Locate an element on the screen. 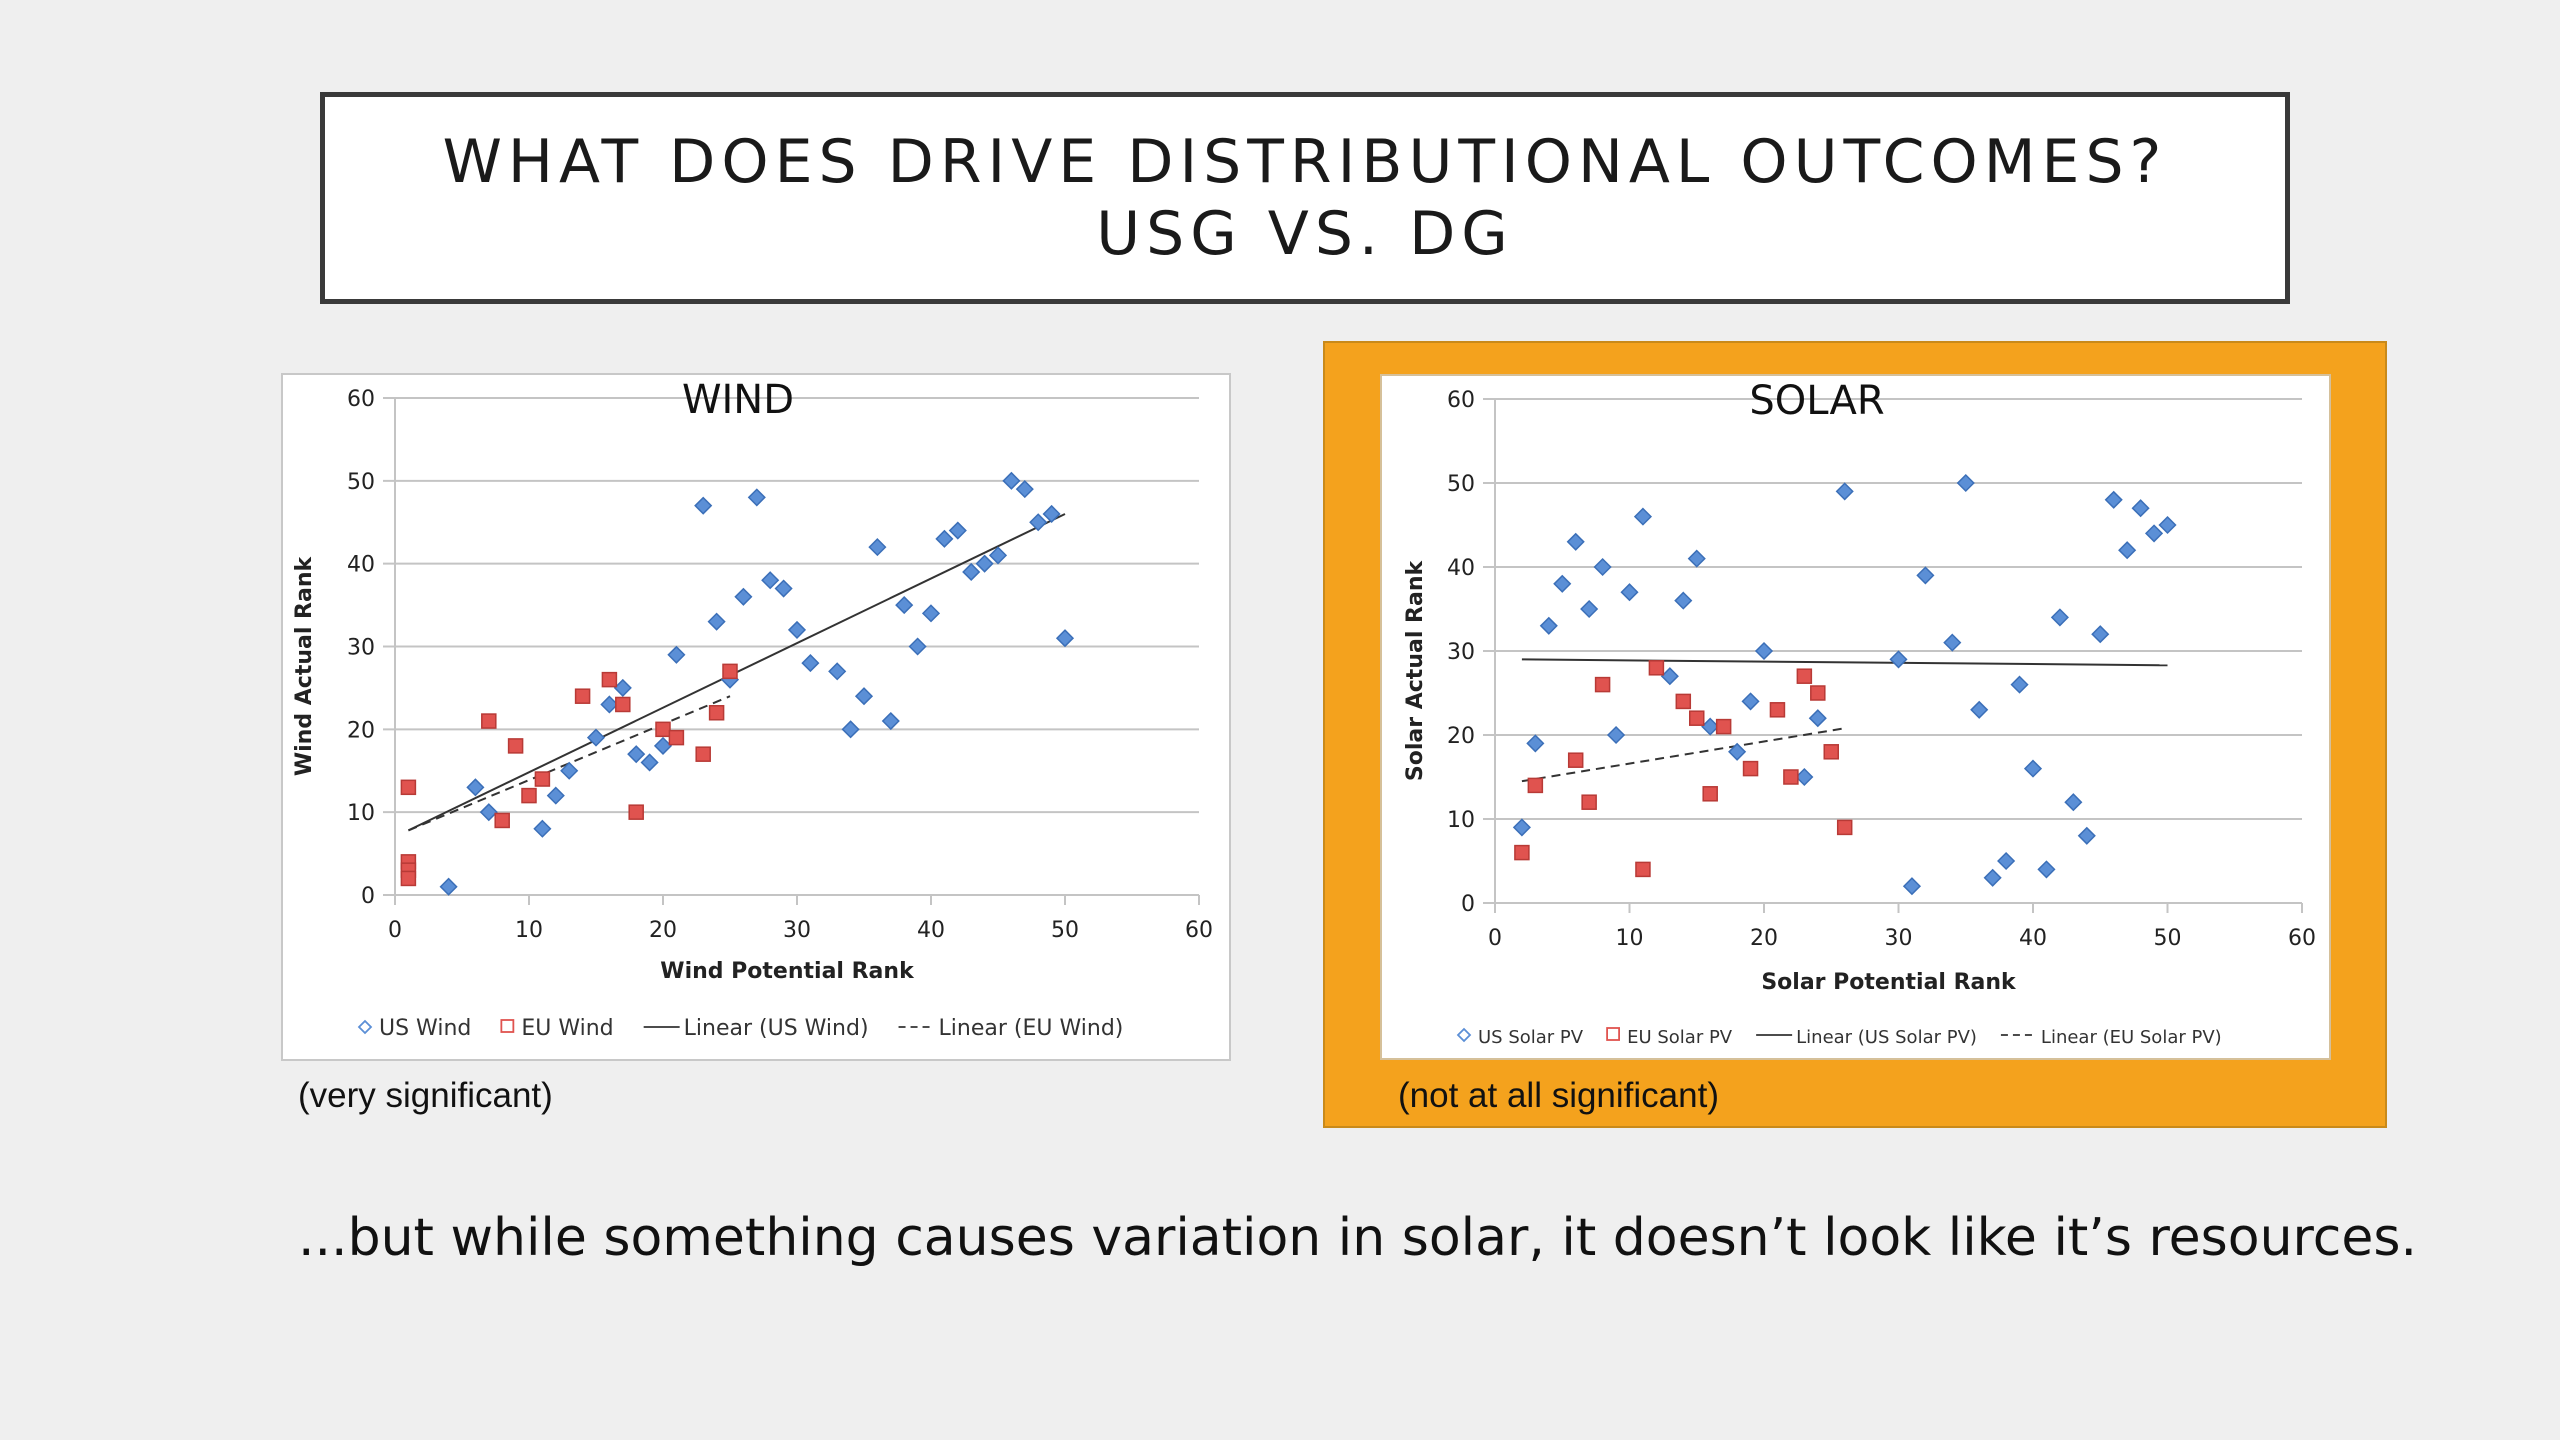  chart-title: SOLAR is located at coordinates (1816, 401).